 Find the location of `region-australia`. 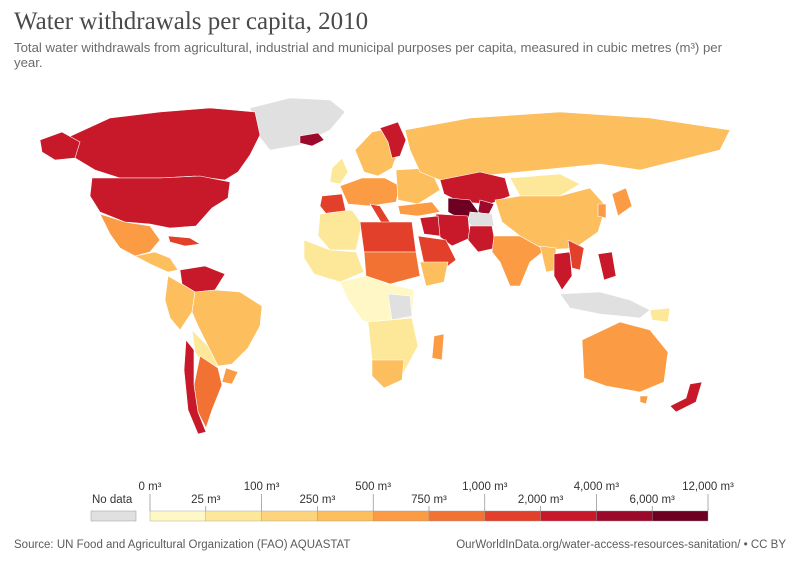

region-australia is located at coordinates (625, 357).